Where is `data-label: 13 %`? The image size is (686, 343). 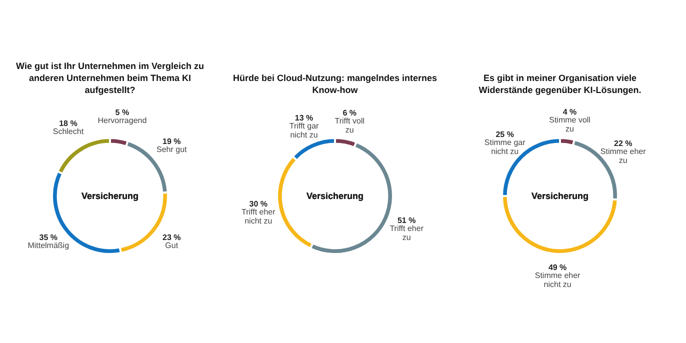 data-label: 13 % is located at coordinates (304, 117).